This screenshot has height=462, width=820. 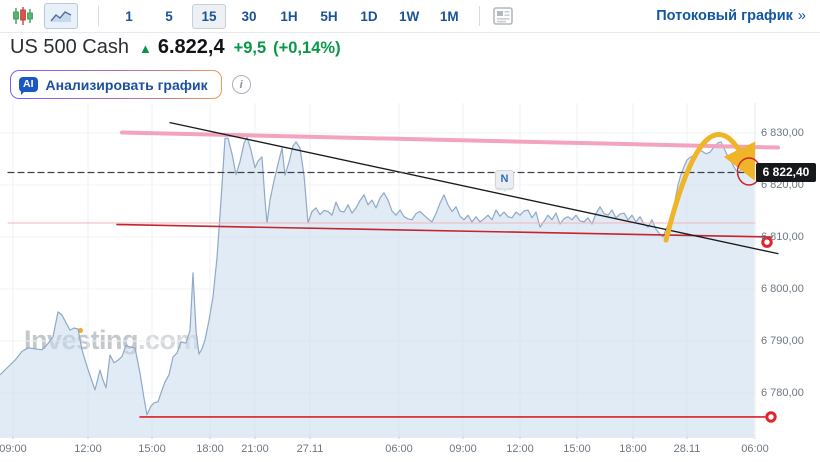 What do you see at coordinates (145, 48) in the screenshot?
I see `price-up-arrow-icon: ▲` at bounding box center [145, 48].